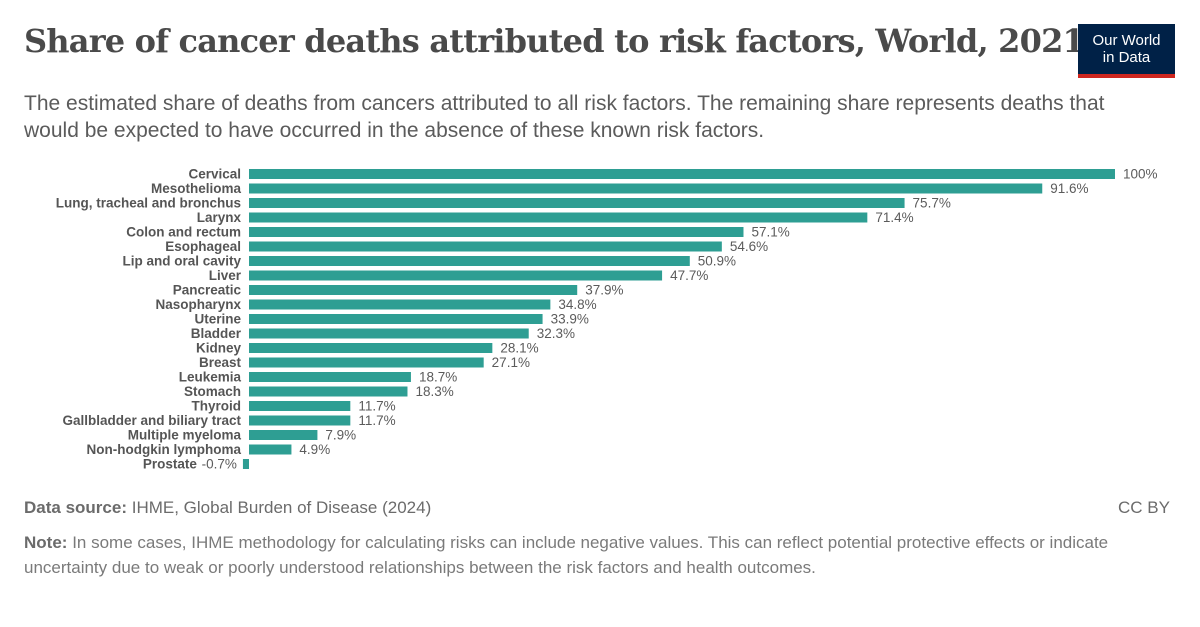 The image size is (1200, 627). What do you see at coordinates (151, 420) in the screenshot?
I see `category-label: Gallbladder and biliary tract` at bounding box center [151, 420].